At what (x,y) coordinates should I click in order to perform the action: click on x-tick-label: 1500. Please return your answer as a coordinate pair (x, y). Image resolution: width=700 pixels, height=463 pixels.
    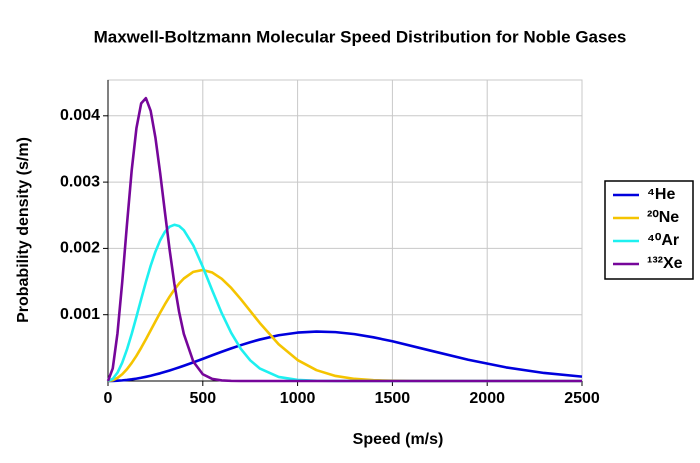
    Looking at the image, I should click on (393, 398).